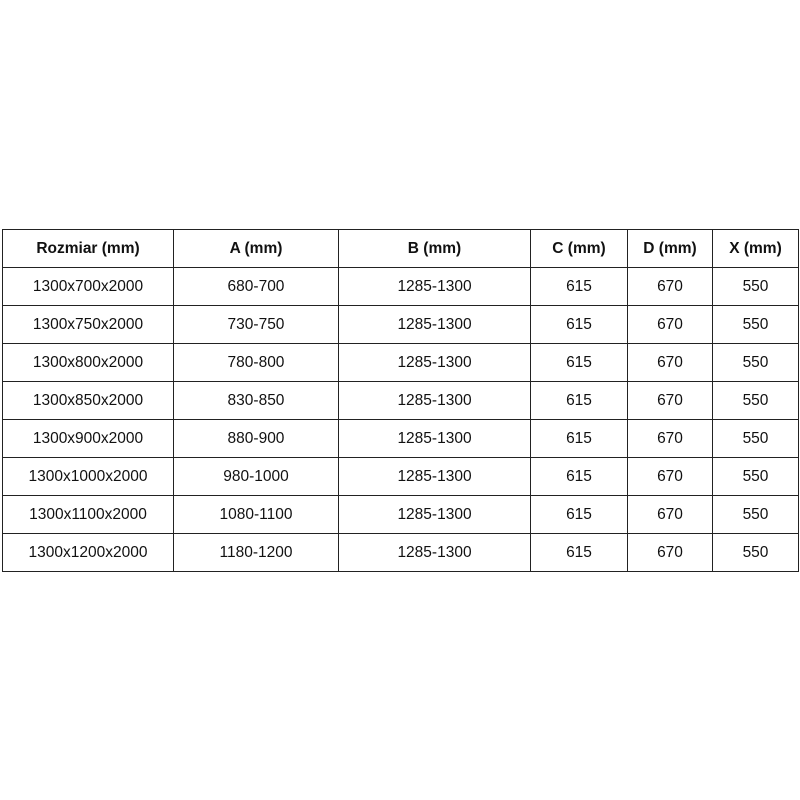  I want to click on column-header: X (mm), so click(755, 248).